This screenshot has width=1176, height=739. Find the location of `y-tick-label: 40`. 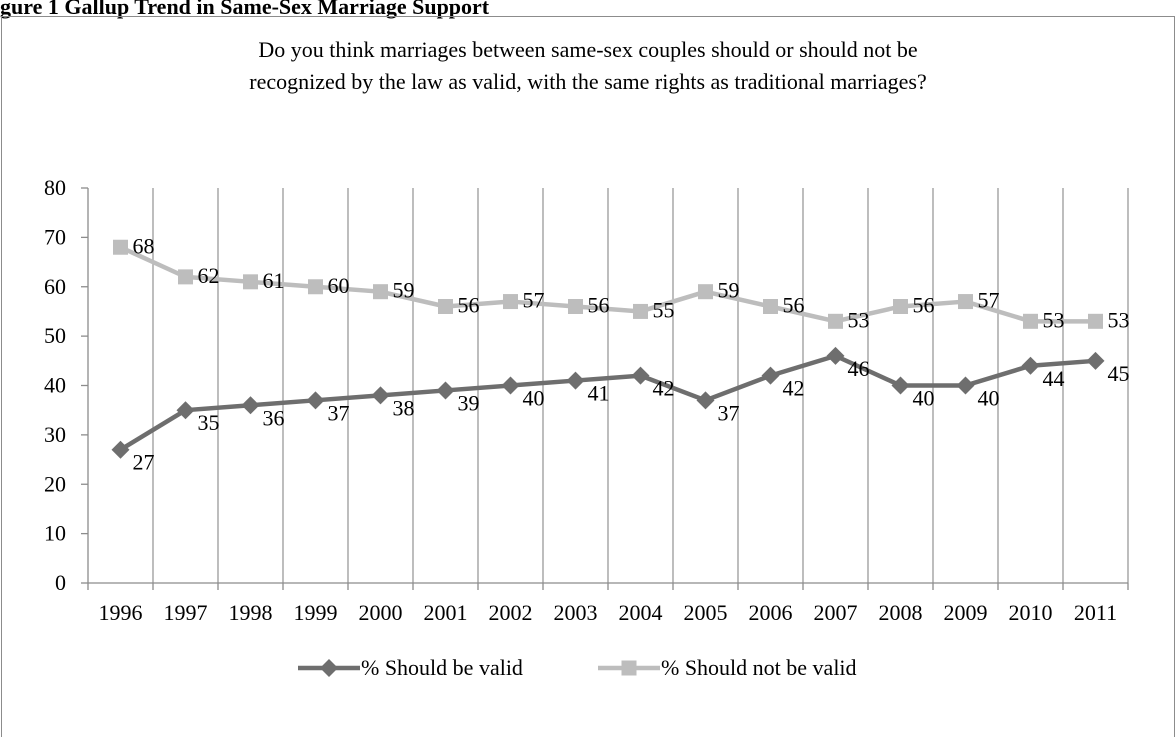

y-tick-label: 40 is located at coordinates (55, 385).